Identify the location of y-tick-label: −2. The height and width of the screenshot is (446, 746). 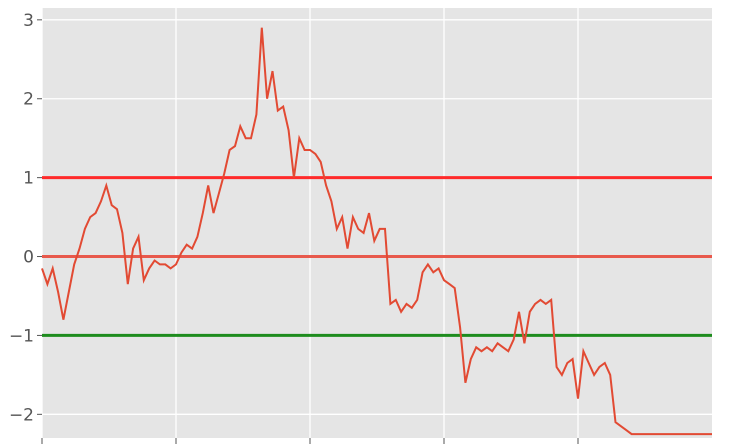
(21, 415).